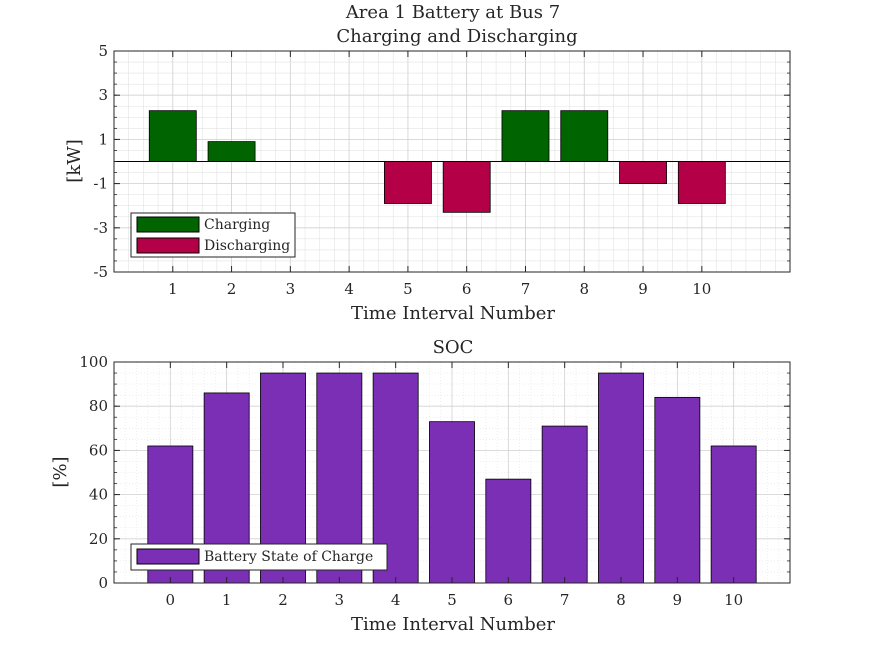  What do you see at coordinates (408, 289) in the screenshot?
I see `chart1-xtick-label: 5` at bounding box center [408, 289].